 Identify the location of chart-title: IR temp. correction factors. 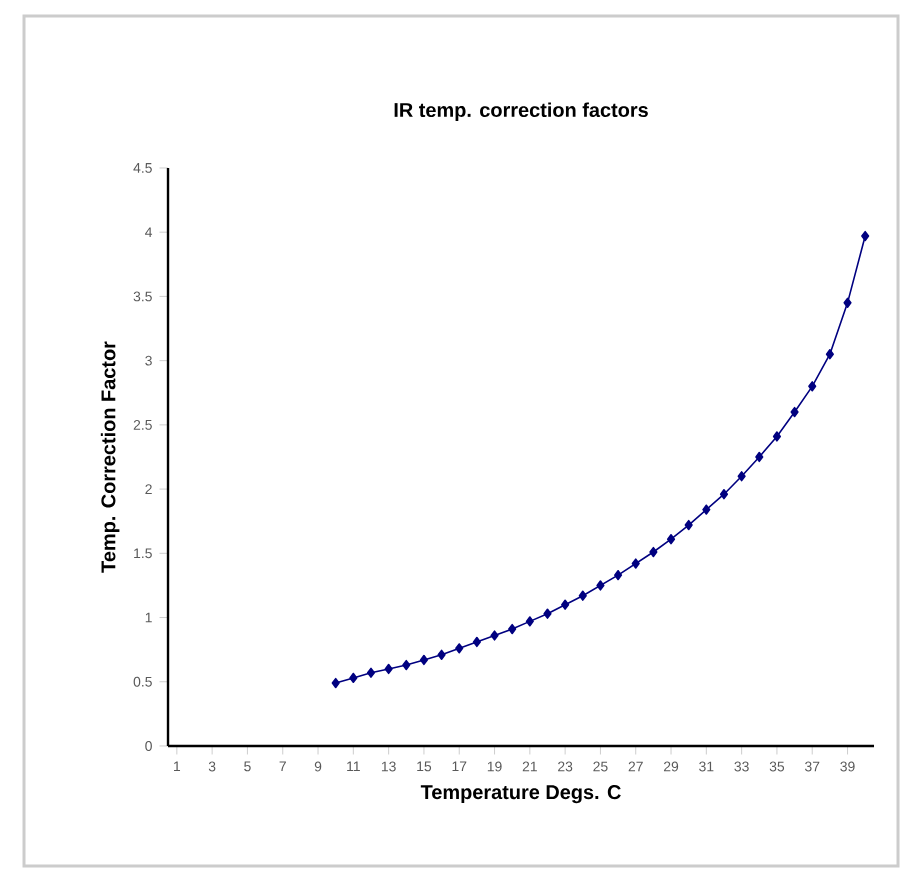
(521, 111).